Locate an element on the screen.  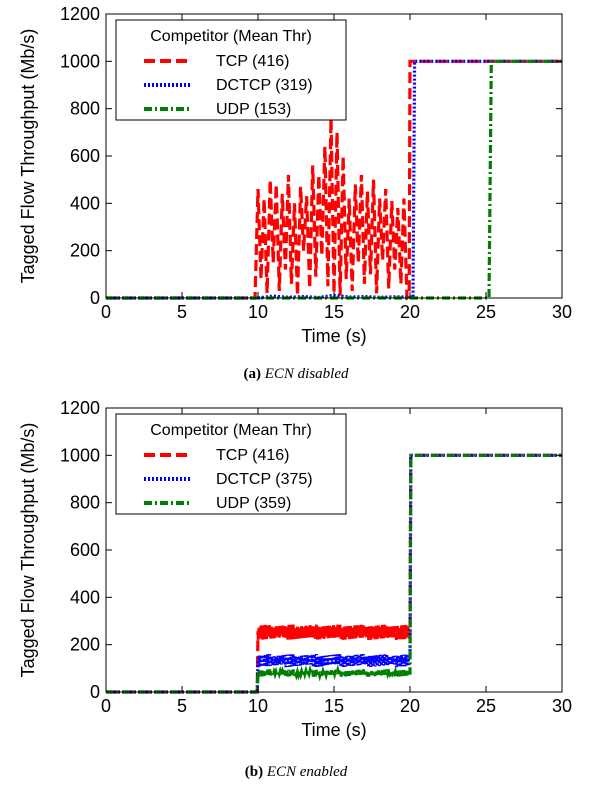
legend-entry: UDP (359) is located at coordinates (253, 503).